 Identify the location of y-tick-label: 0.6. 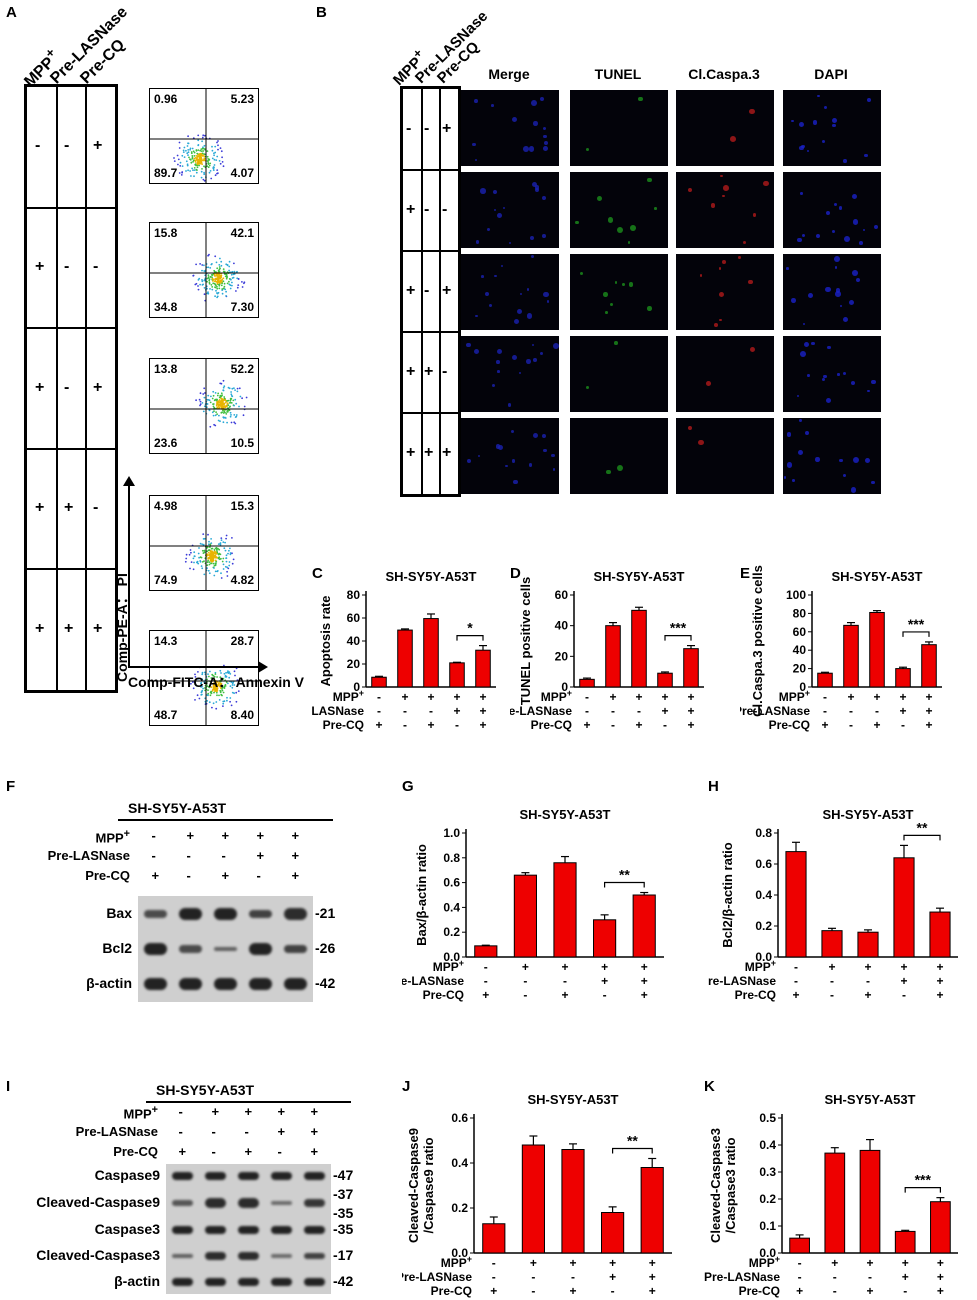
(459, 1118).